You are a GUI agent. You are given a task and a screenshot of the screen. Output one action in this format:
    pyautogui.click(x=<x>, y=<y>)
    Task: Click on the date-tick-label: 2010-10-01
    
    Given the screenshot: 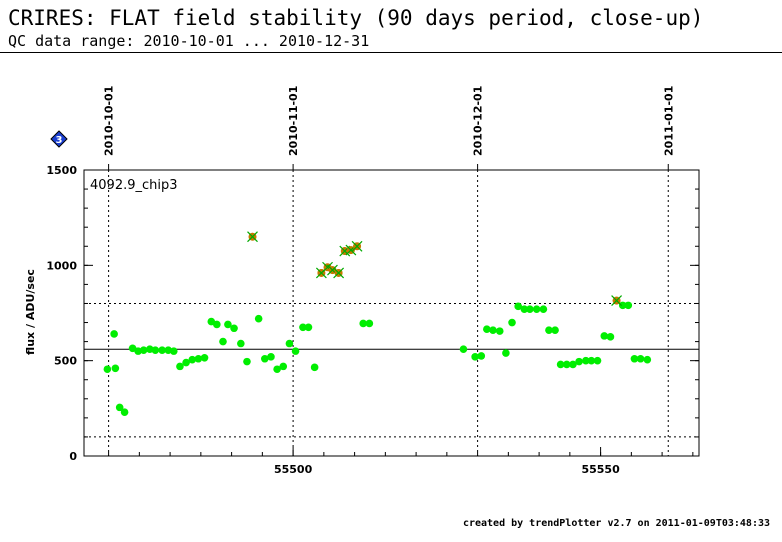 What is the action you would take?
    pyautogui.click(x=109, y=121)
    